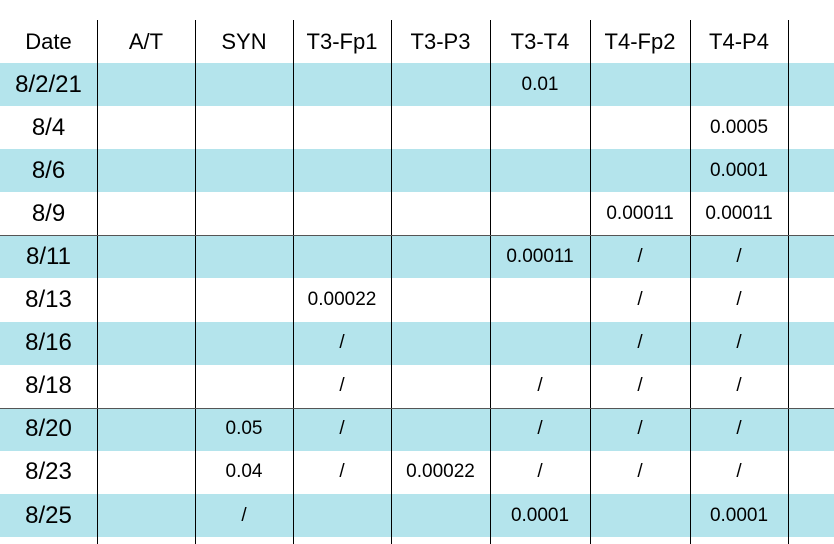 This screenshot has width=834, height=544. What do you see at coordinates (48, 429) in the screenshot?
I see `date-cell: 8/20` at bounding box center [48, 429].